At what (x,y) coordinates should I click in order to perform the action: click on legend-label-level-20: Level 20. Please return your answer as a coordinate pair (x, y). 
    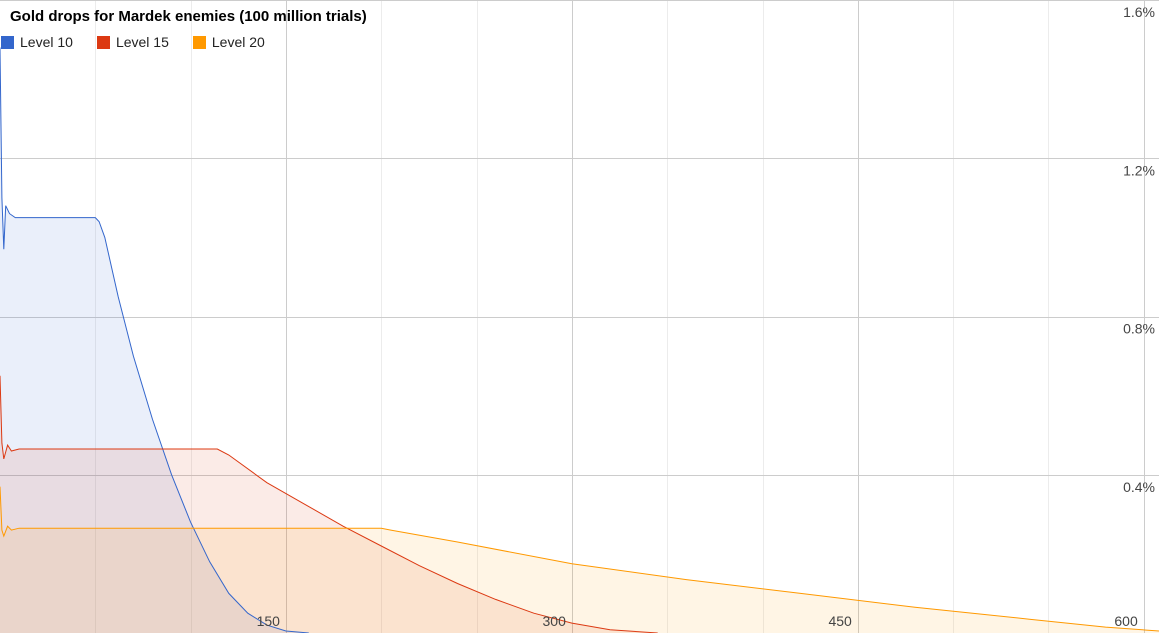
    Looking at the image, I should click on (238, 42).